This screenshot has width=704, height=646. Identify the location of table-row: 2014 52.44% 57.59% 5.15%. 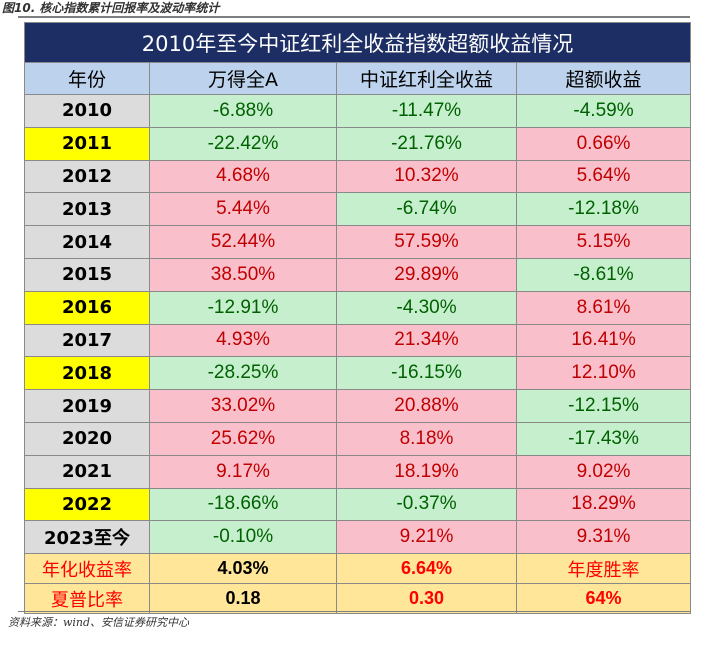
(358, 242).